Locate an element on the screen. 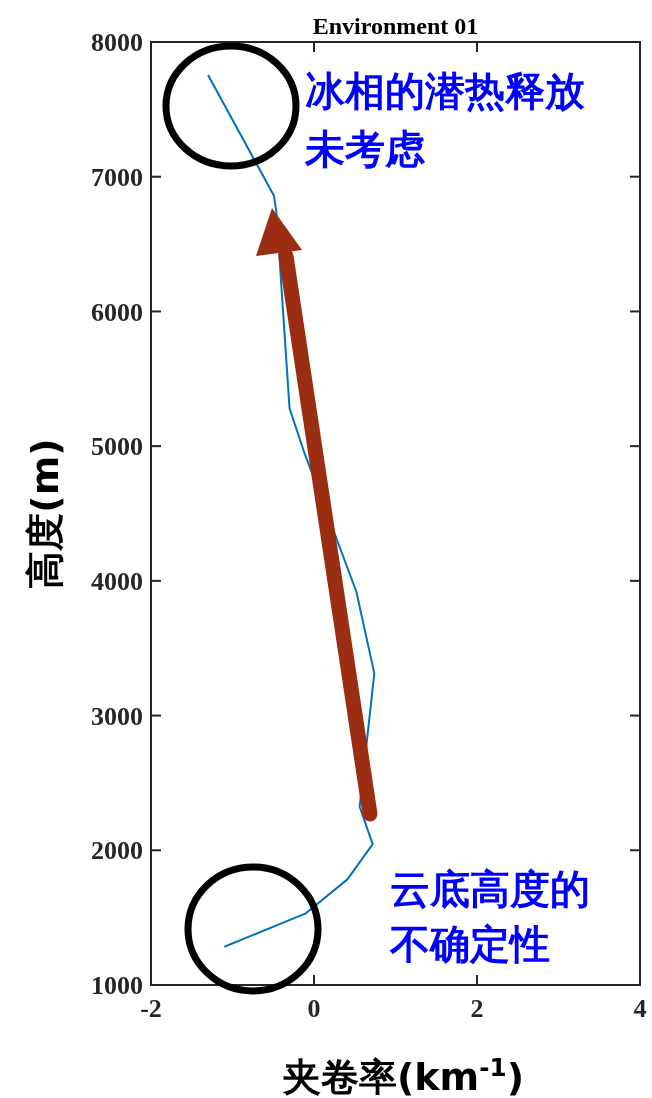 The image size is (652, 1098). y-tick-label: 6000 is located at coordinates (117, 312).